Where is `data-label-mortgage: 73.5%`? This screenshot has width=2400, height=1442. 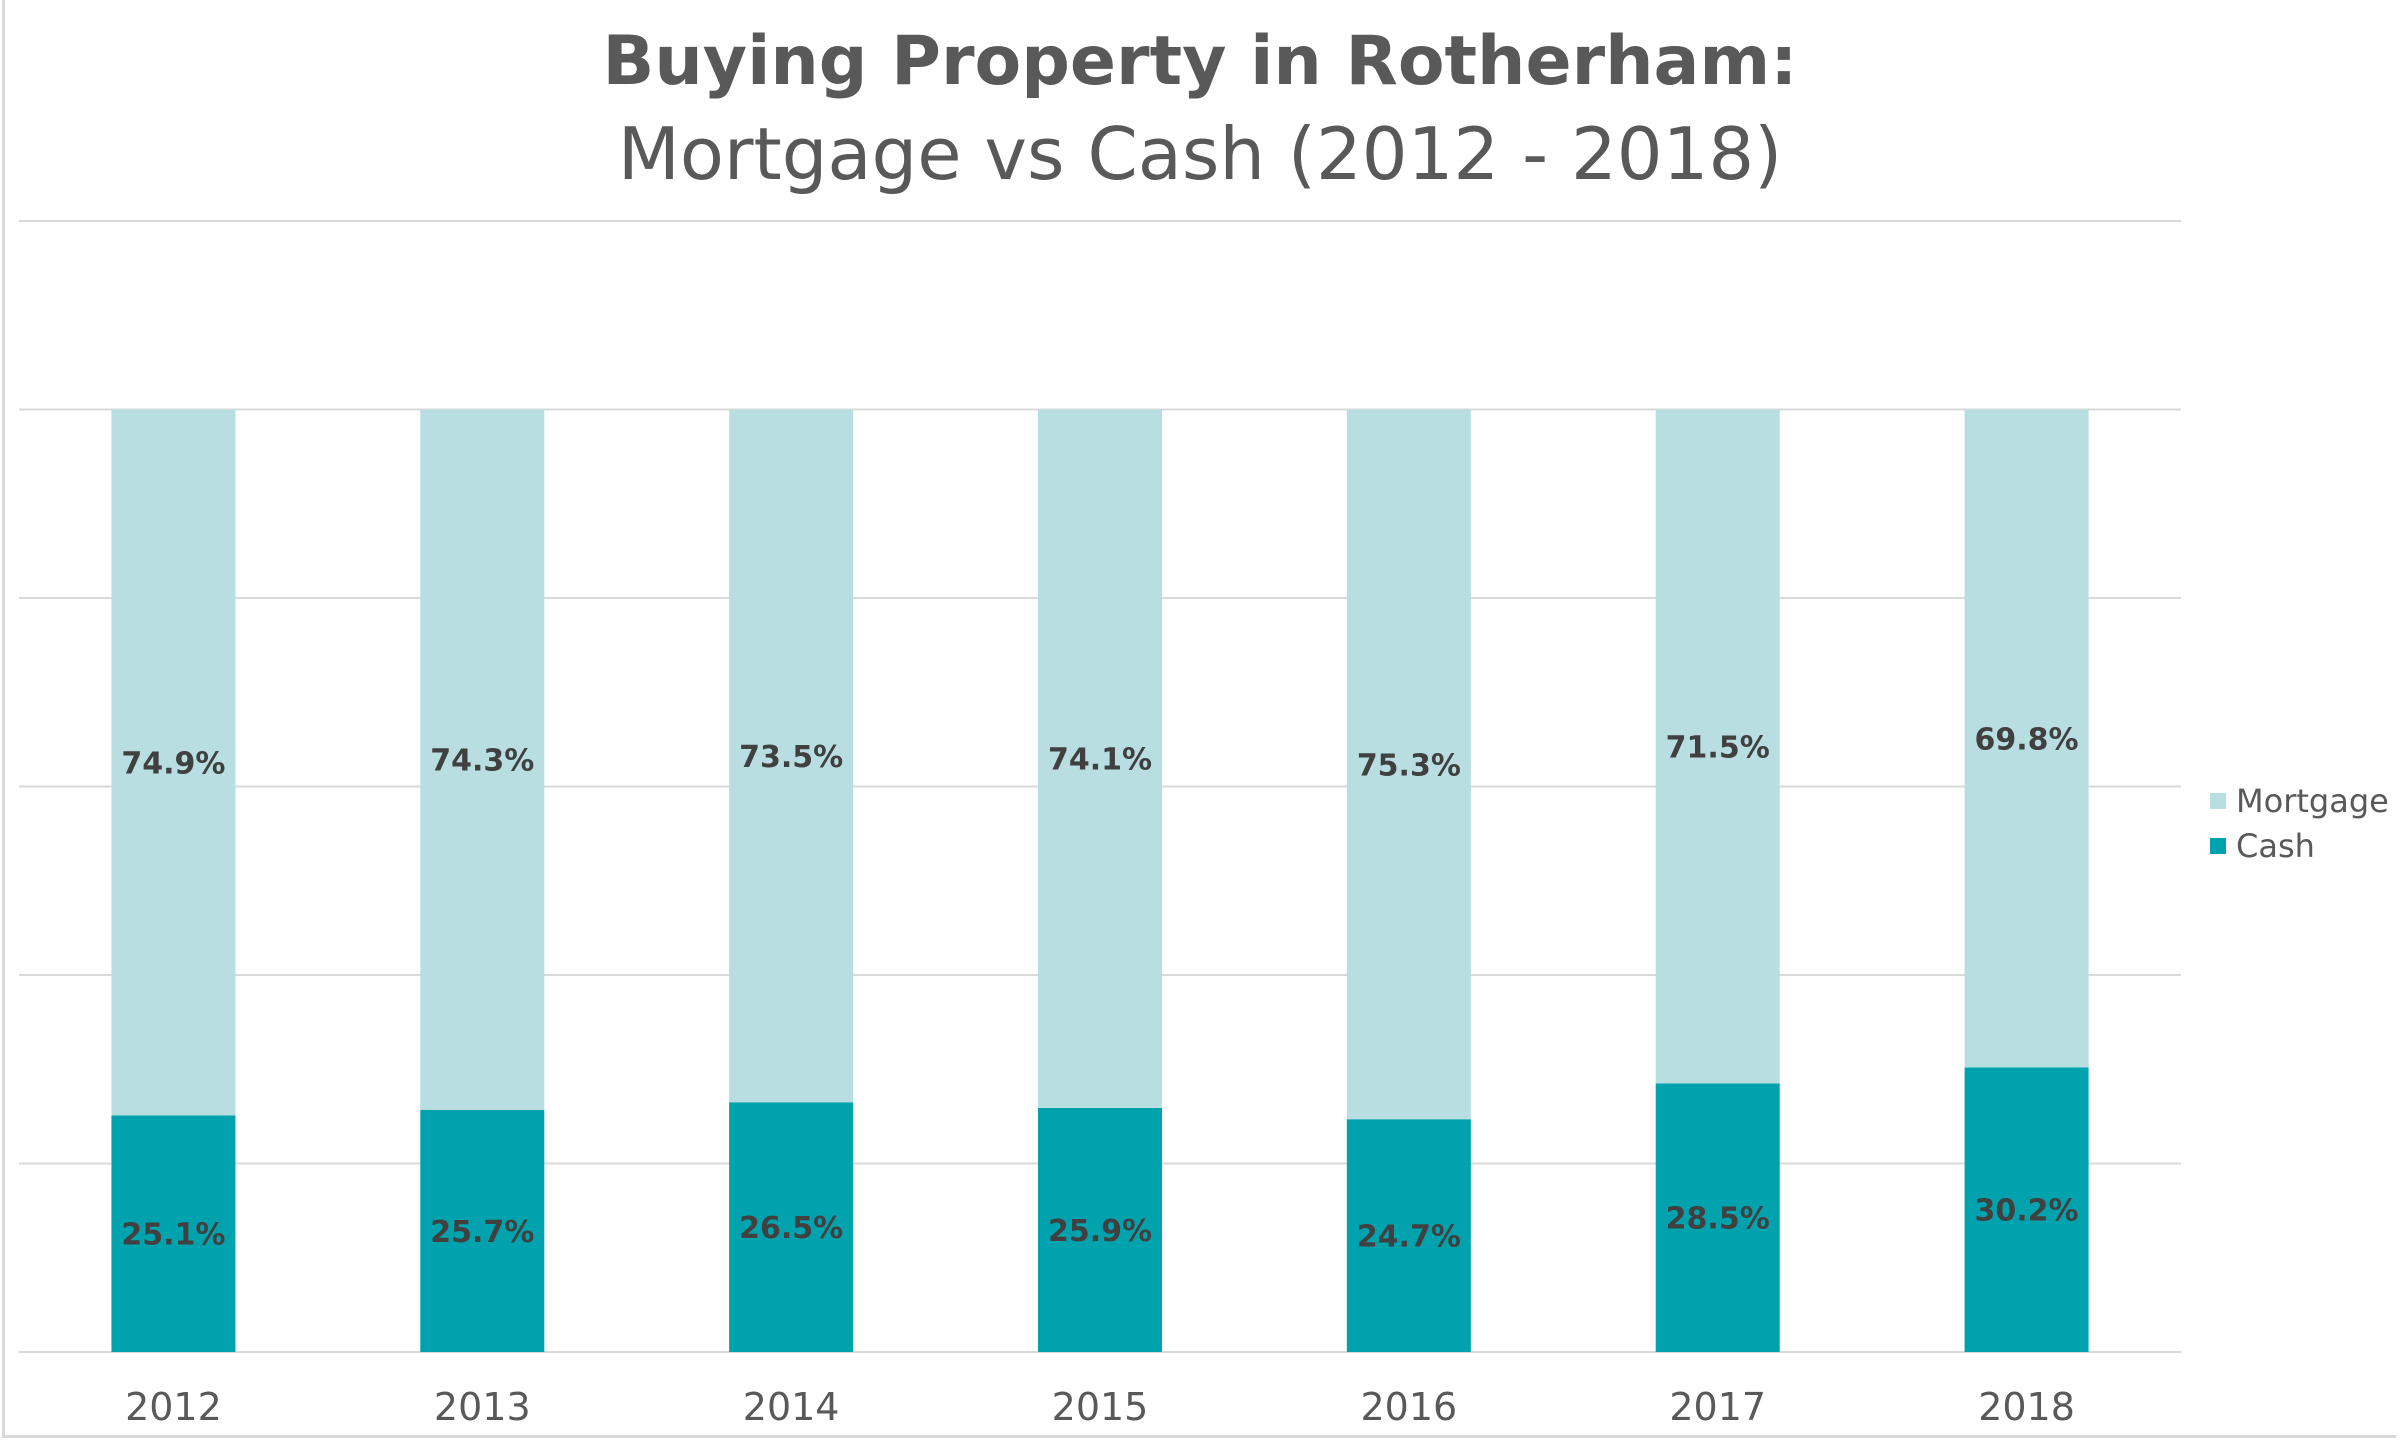 data-label-mortgage: 73.5% is located at coordinates (791, 757).